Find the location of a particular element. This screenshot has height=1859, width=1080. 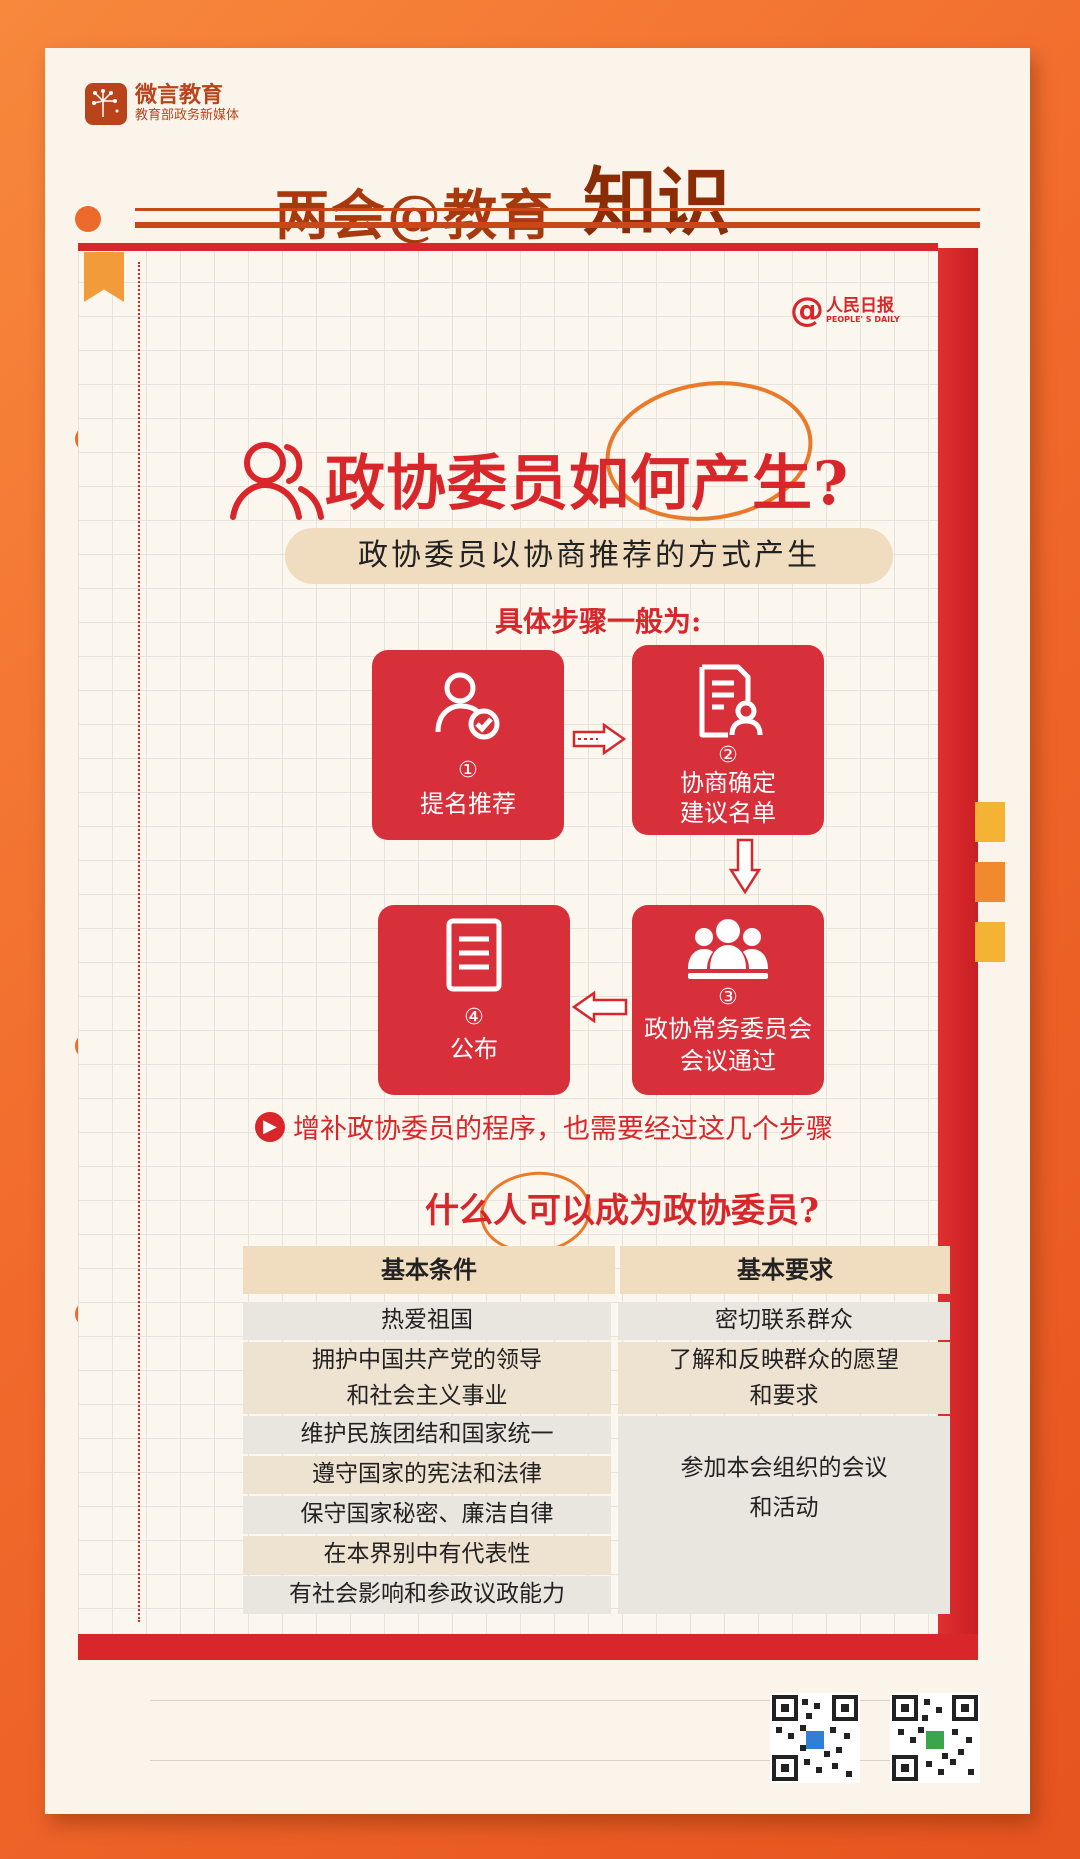

step-label: 提名推荐 is located at coordinates (468, 804).